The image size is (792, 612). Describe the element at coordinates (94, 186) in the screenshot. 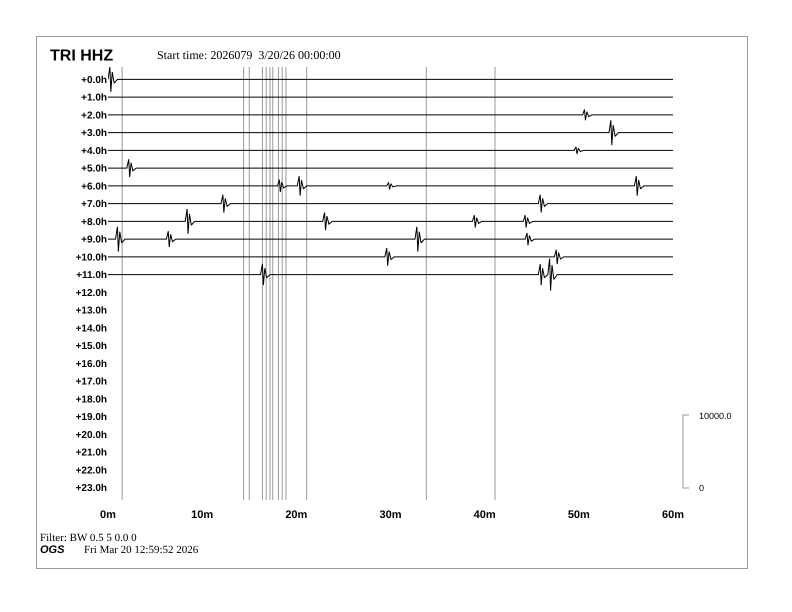

I see `y-tick-label: +6.0h` at that location.